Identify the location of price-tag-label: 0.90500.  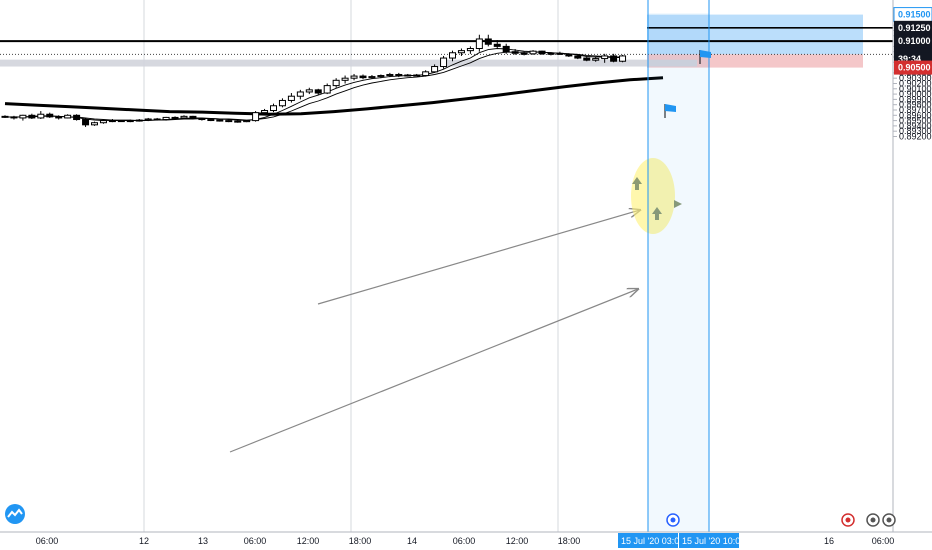
(914, 68).